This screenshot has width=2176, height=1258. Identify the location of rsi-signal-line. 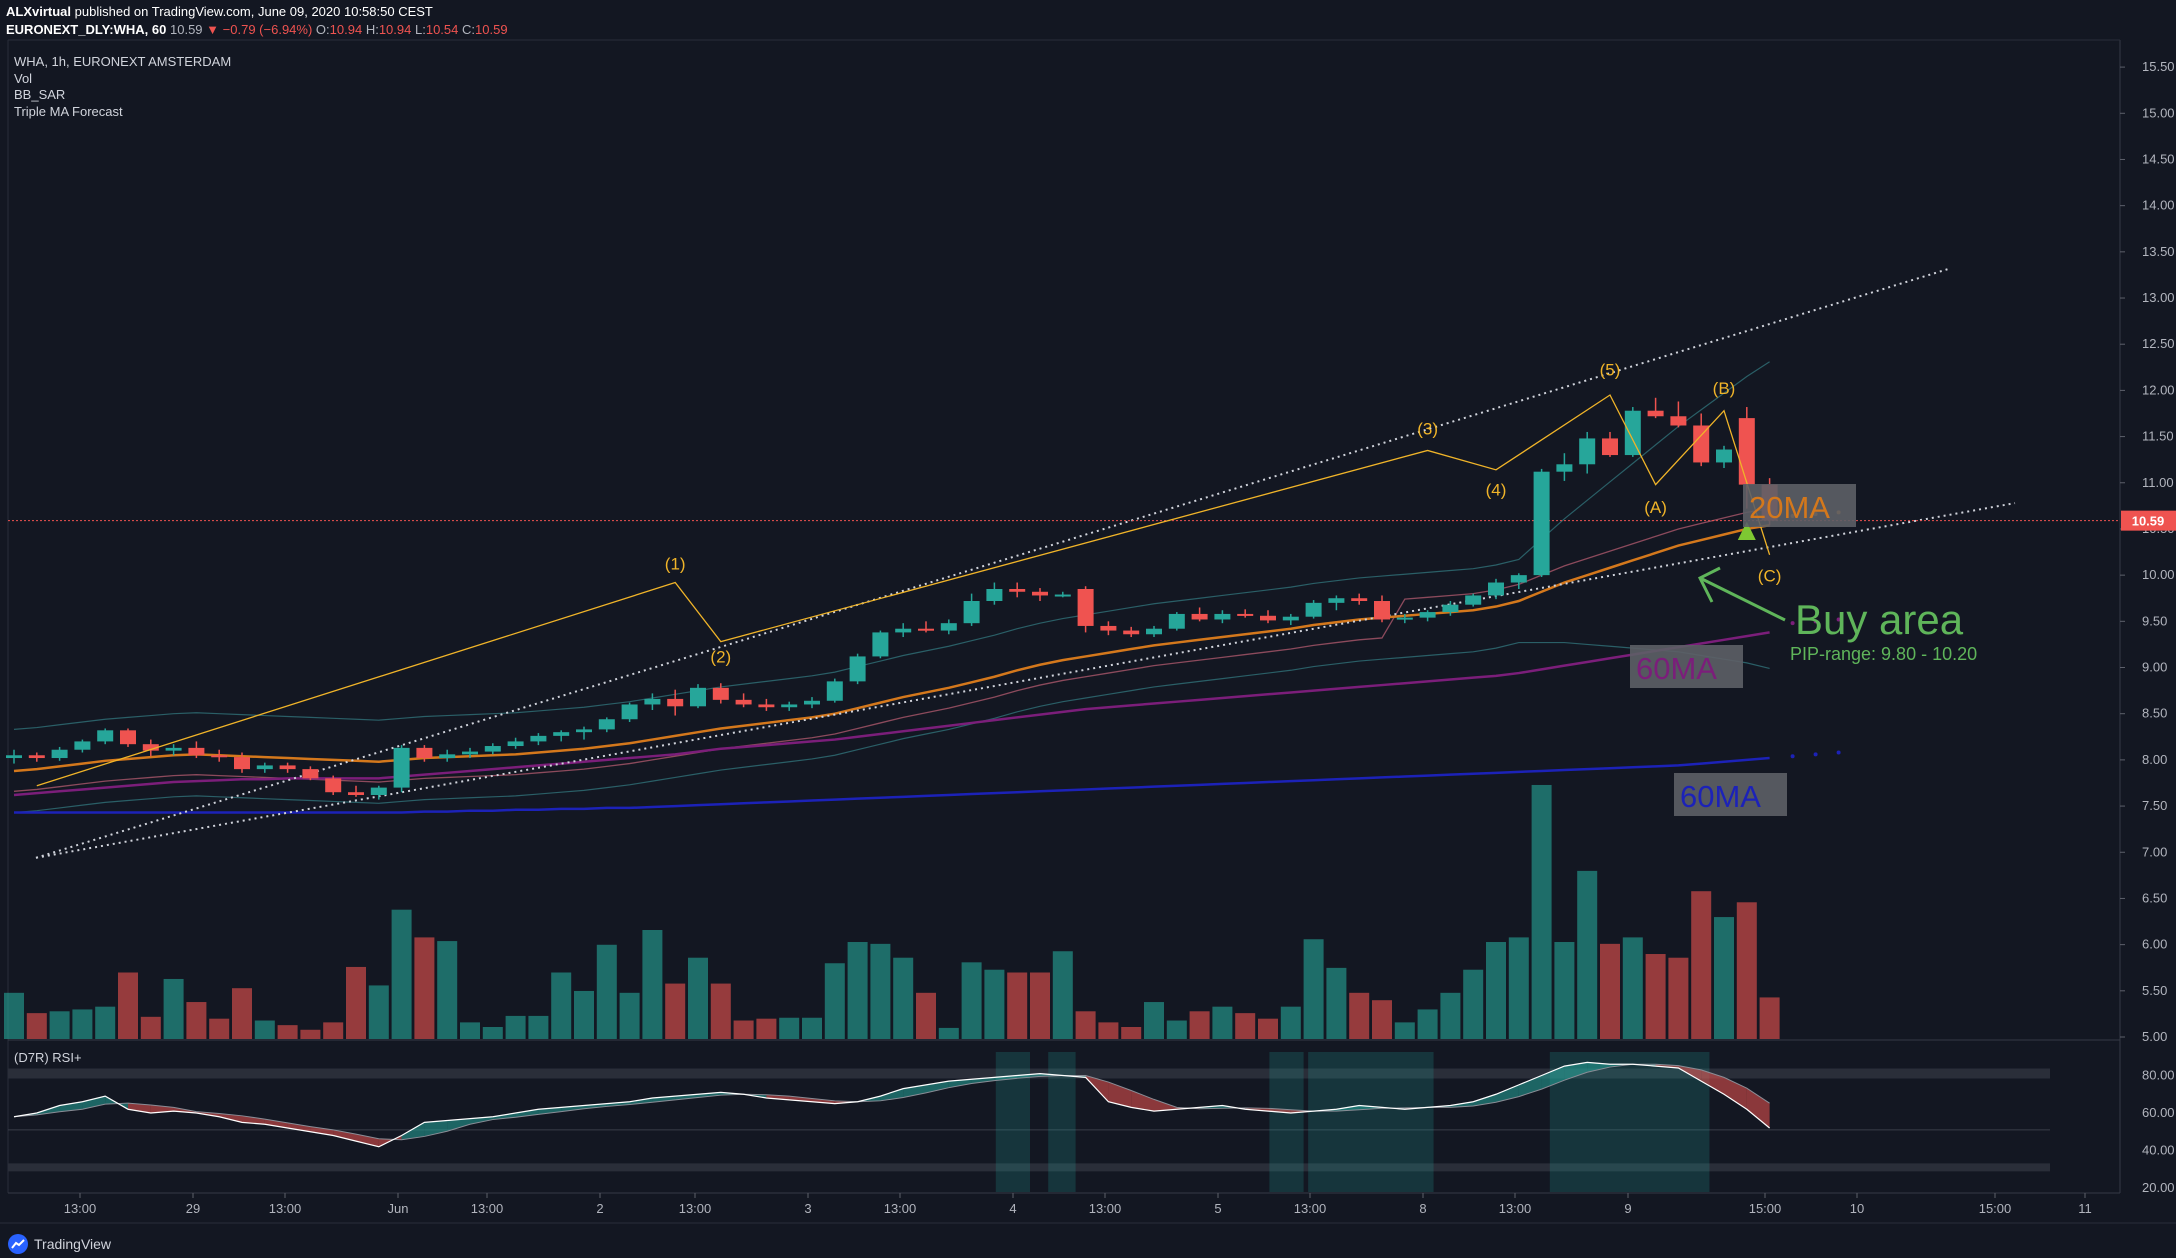
(891, 1102).